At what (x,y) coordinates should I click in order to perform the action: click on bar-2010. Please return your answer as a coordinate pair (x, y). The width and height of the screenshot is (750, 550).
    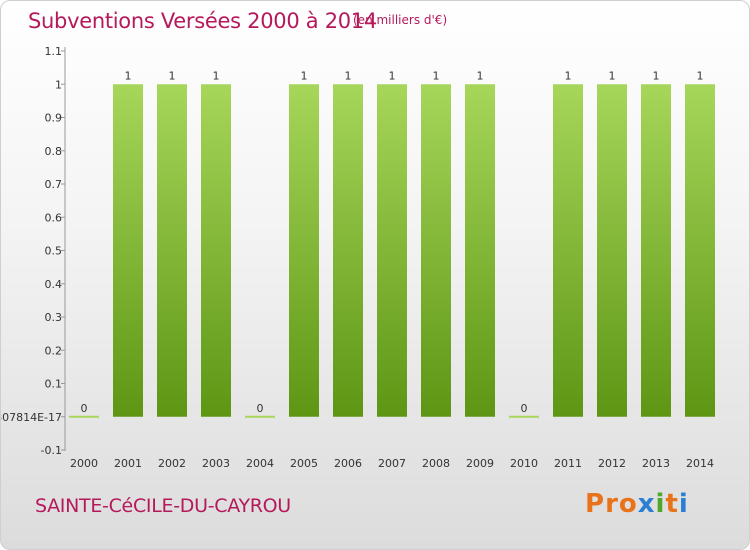
    Looking at the image, I should click on (524, 416).